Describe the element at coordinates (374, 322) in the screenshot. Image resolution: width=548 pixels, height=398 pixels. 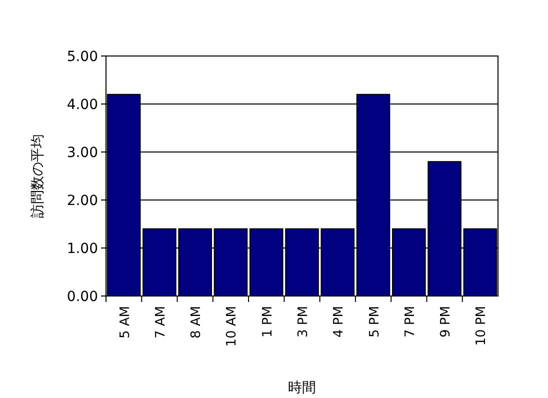
I see `x-tick-label: 5 PM` at that location.